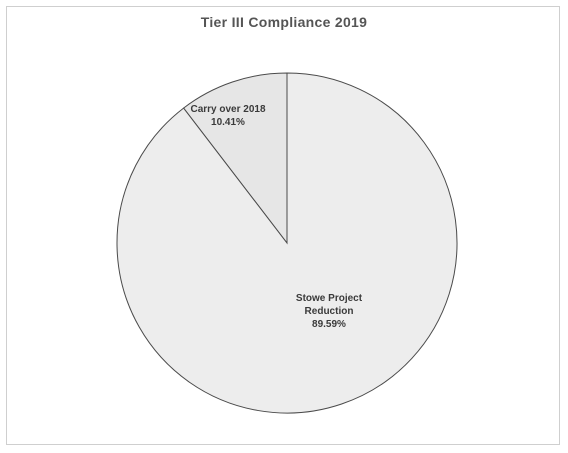 The height and width of the screenshot is (453, 568). Describe the element at coordinates (235, 158) in the screenshot. I see `pie-slice-carry-over-2018` at that location.